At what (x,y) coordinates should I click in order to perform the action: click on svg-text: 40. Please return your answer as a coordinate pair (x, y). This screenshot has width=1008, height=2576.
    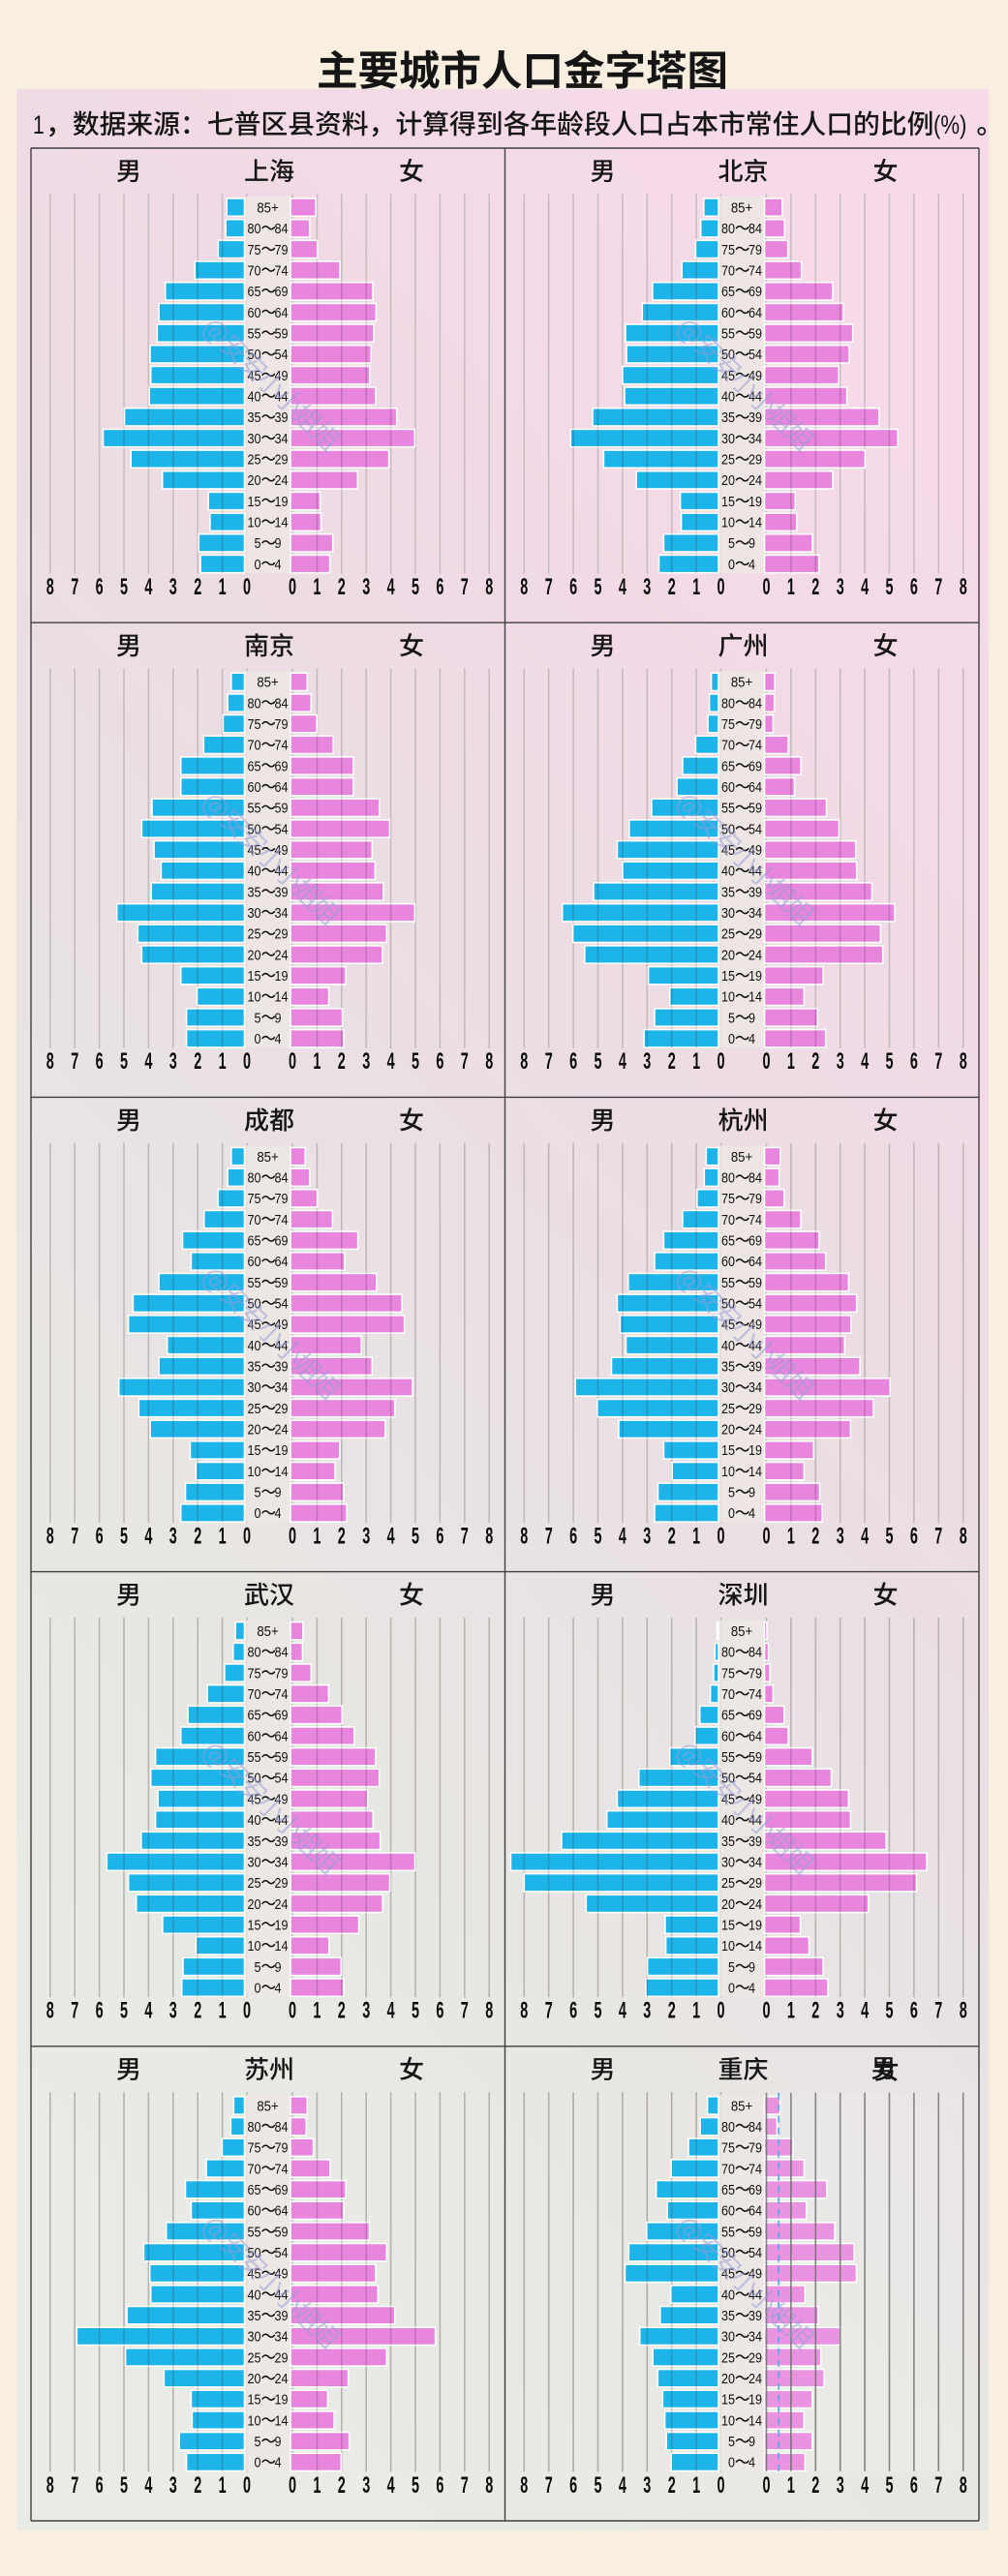
    Looking at the image, I should click on (254, 395).